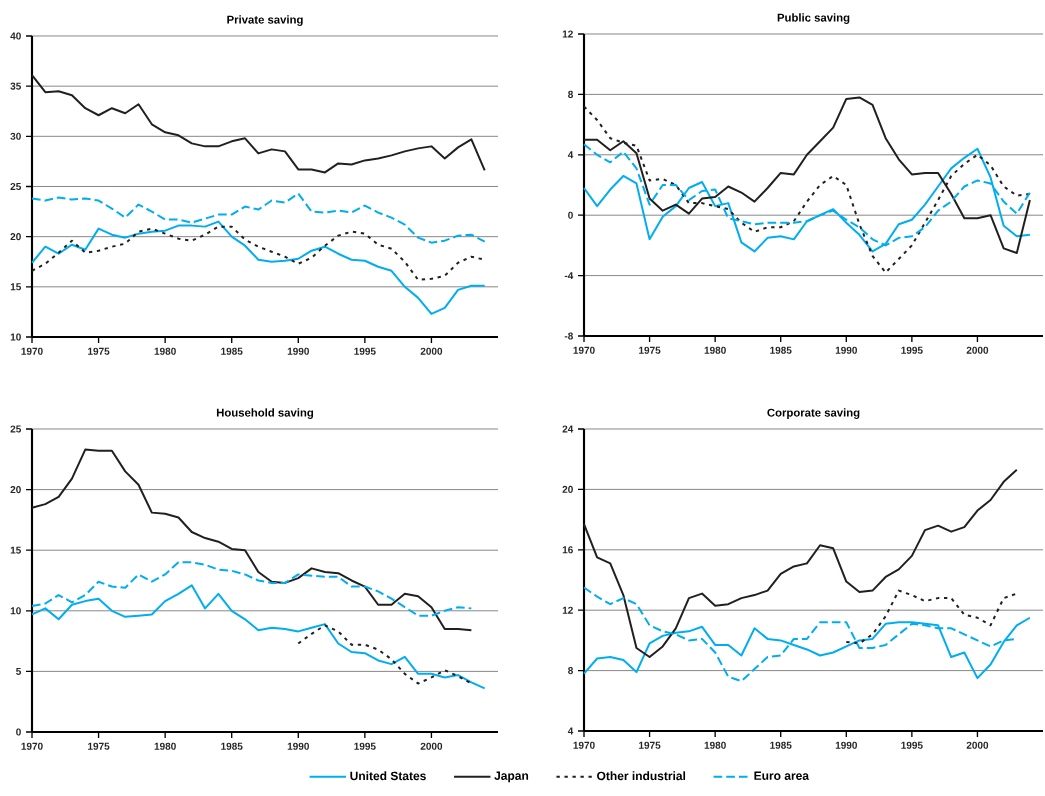  What do you see at coordinates (388, 776) in the screenshot?
I see `legend-label: United States` at bounding box center [388, 776].